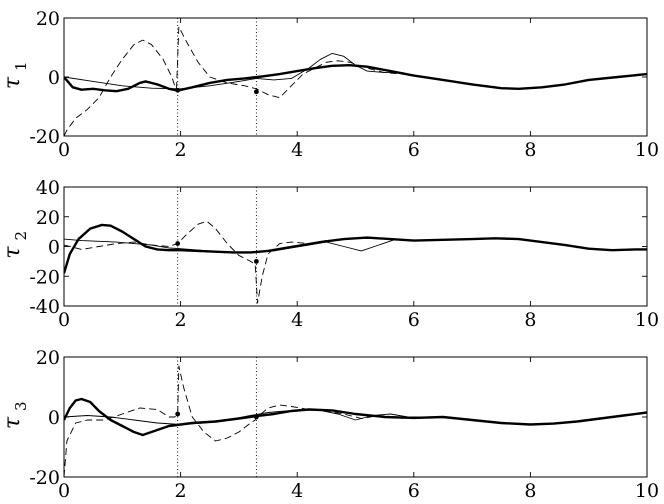 The height and width of the screenshot is (504, 664). I want to click on y-axis-label-subscript: 2, so click(21, 236).